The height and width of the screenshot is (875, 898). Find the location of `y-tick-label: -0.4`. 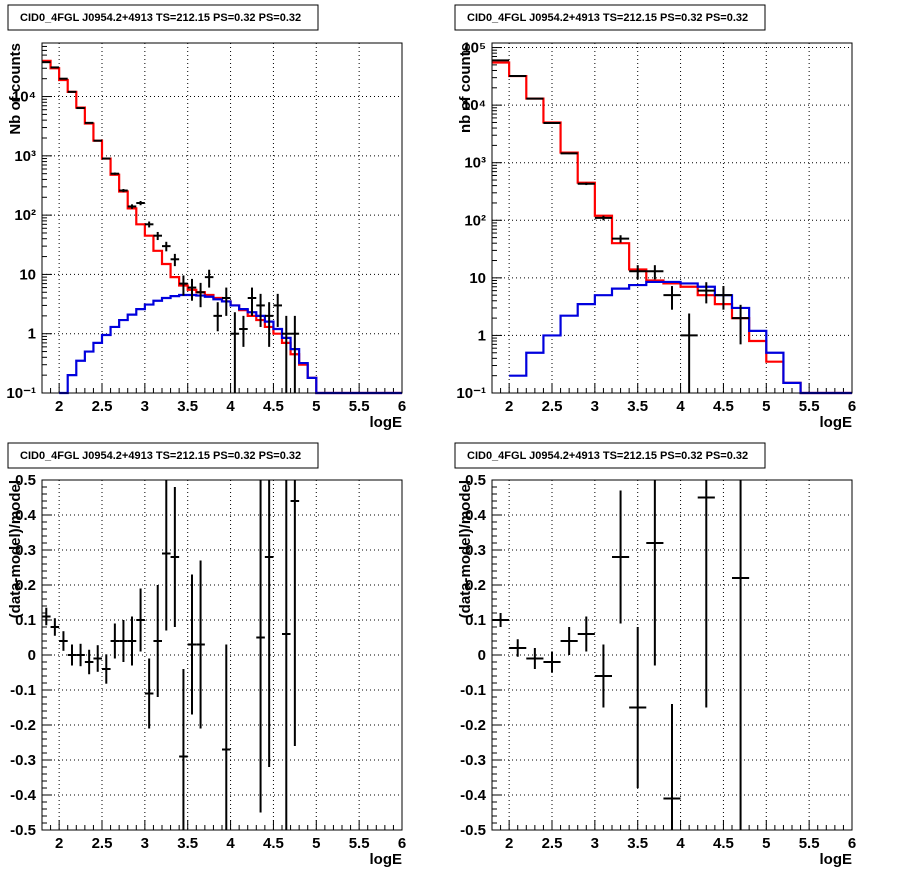

y-tick-label: -0.4 is located at coordinates (473, 795).